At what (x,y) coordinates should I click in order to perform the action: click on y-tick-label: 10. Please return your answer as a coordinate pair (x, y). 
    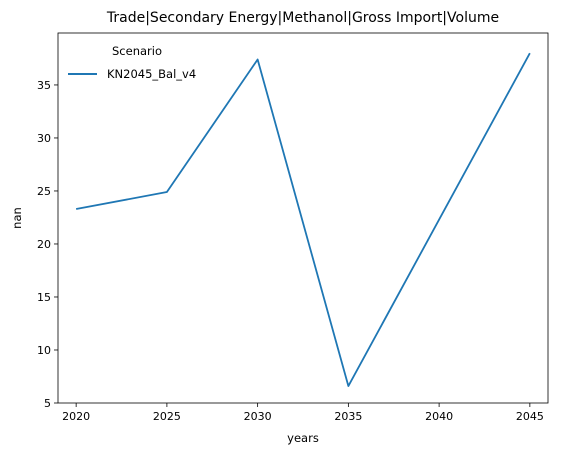
    Looking at the image, I should click on (44, 350).